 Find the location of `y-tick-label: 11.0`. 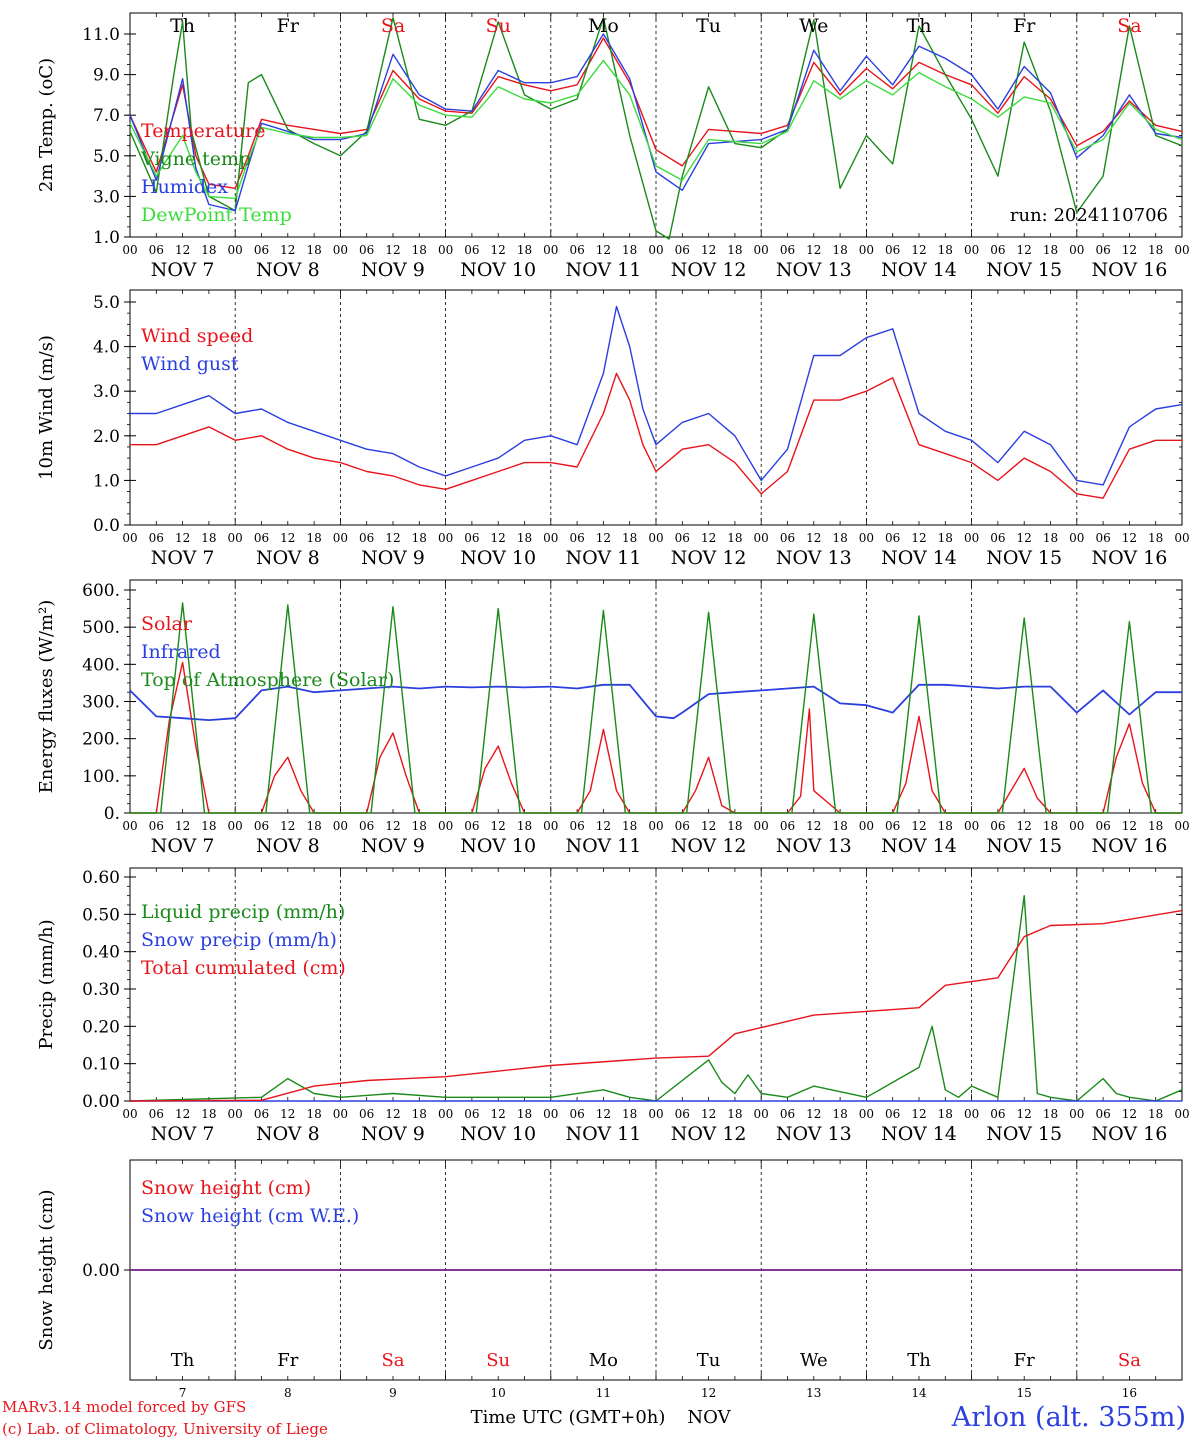

y-tick-label: 11.0 is located at coordinates (101, 35).